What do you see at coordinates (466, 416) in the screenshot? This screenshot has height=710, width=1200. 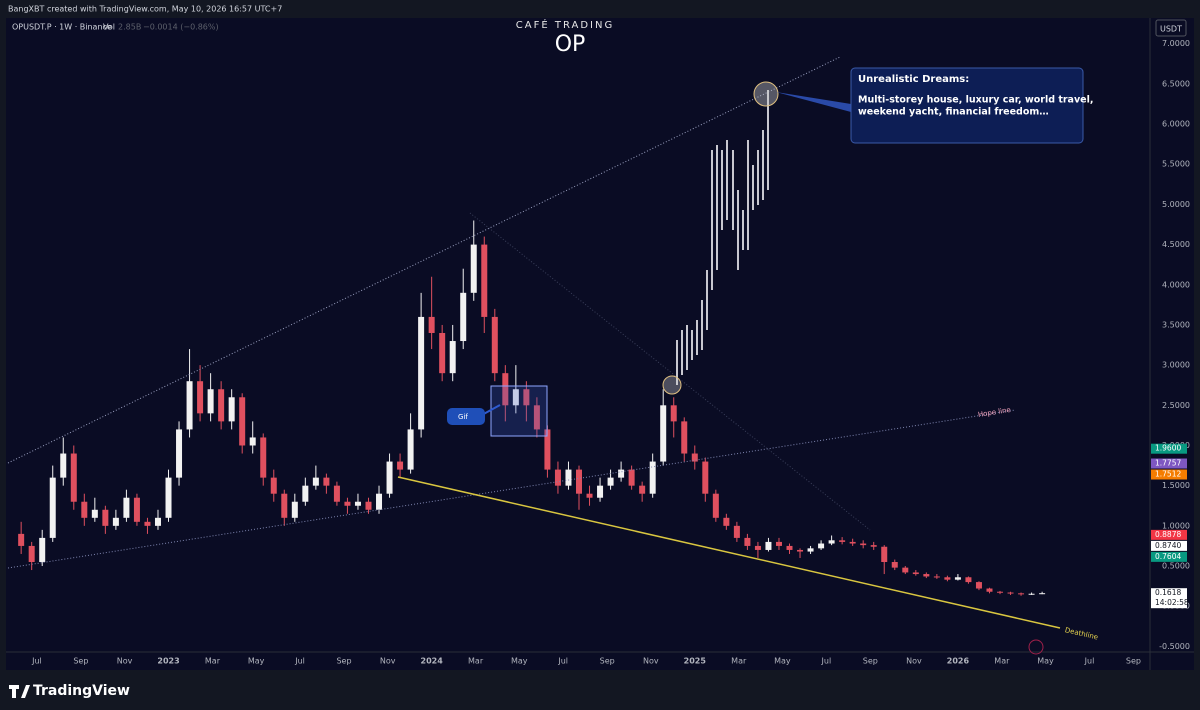 I see `gif-bubble` at bounding box center [466, 416].